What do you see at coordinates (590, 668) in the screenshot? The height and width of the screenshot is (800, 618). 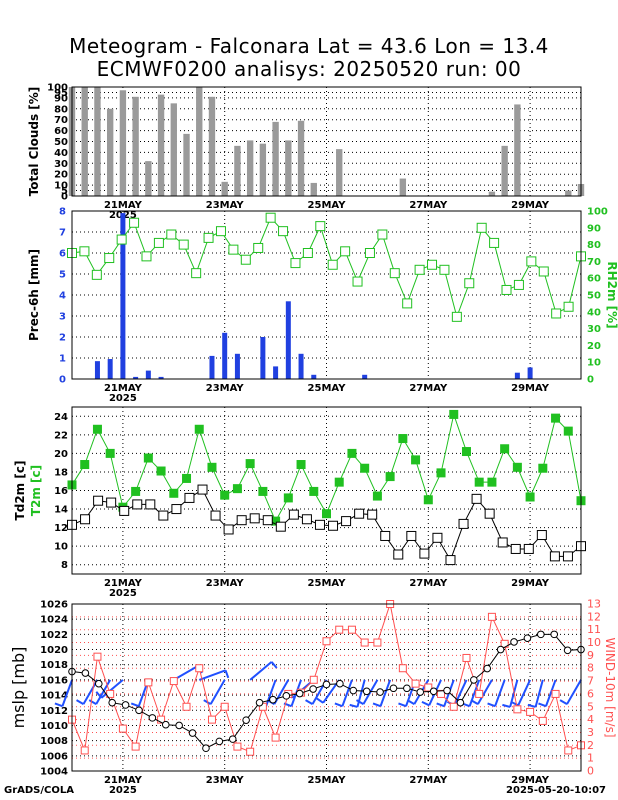 I see `y2-tick-label: 8` at bounding box center [590, 668].